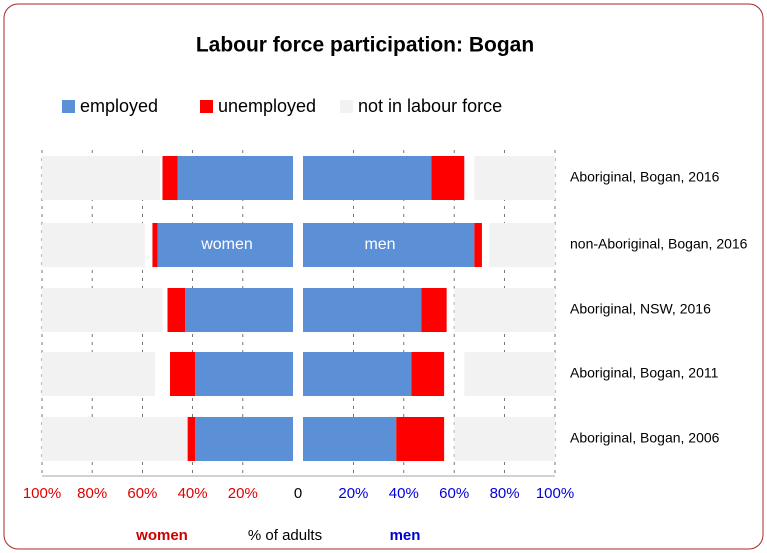 The width and height of the screenshot is (767, 553). What do you see at coordinates (161, 535) in the screenshot?
I see `x-axis-label: women` at bounding box center [161, 535].